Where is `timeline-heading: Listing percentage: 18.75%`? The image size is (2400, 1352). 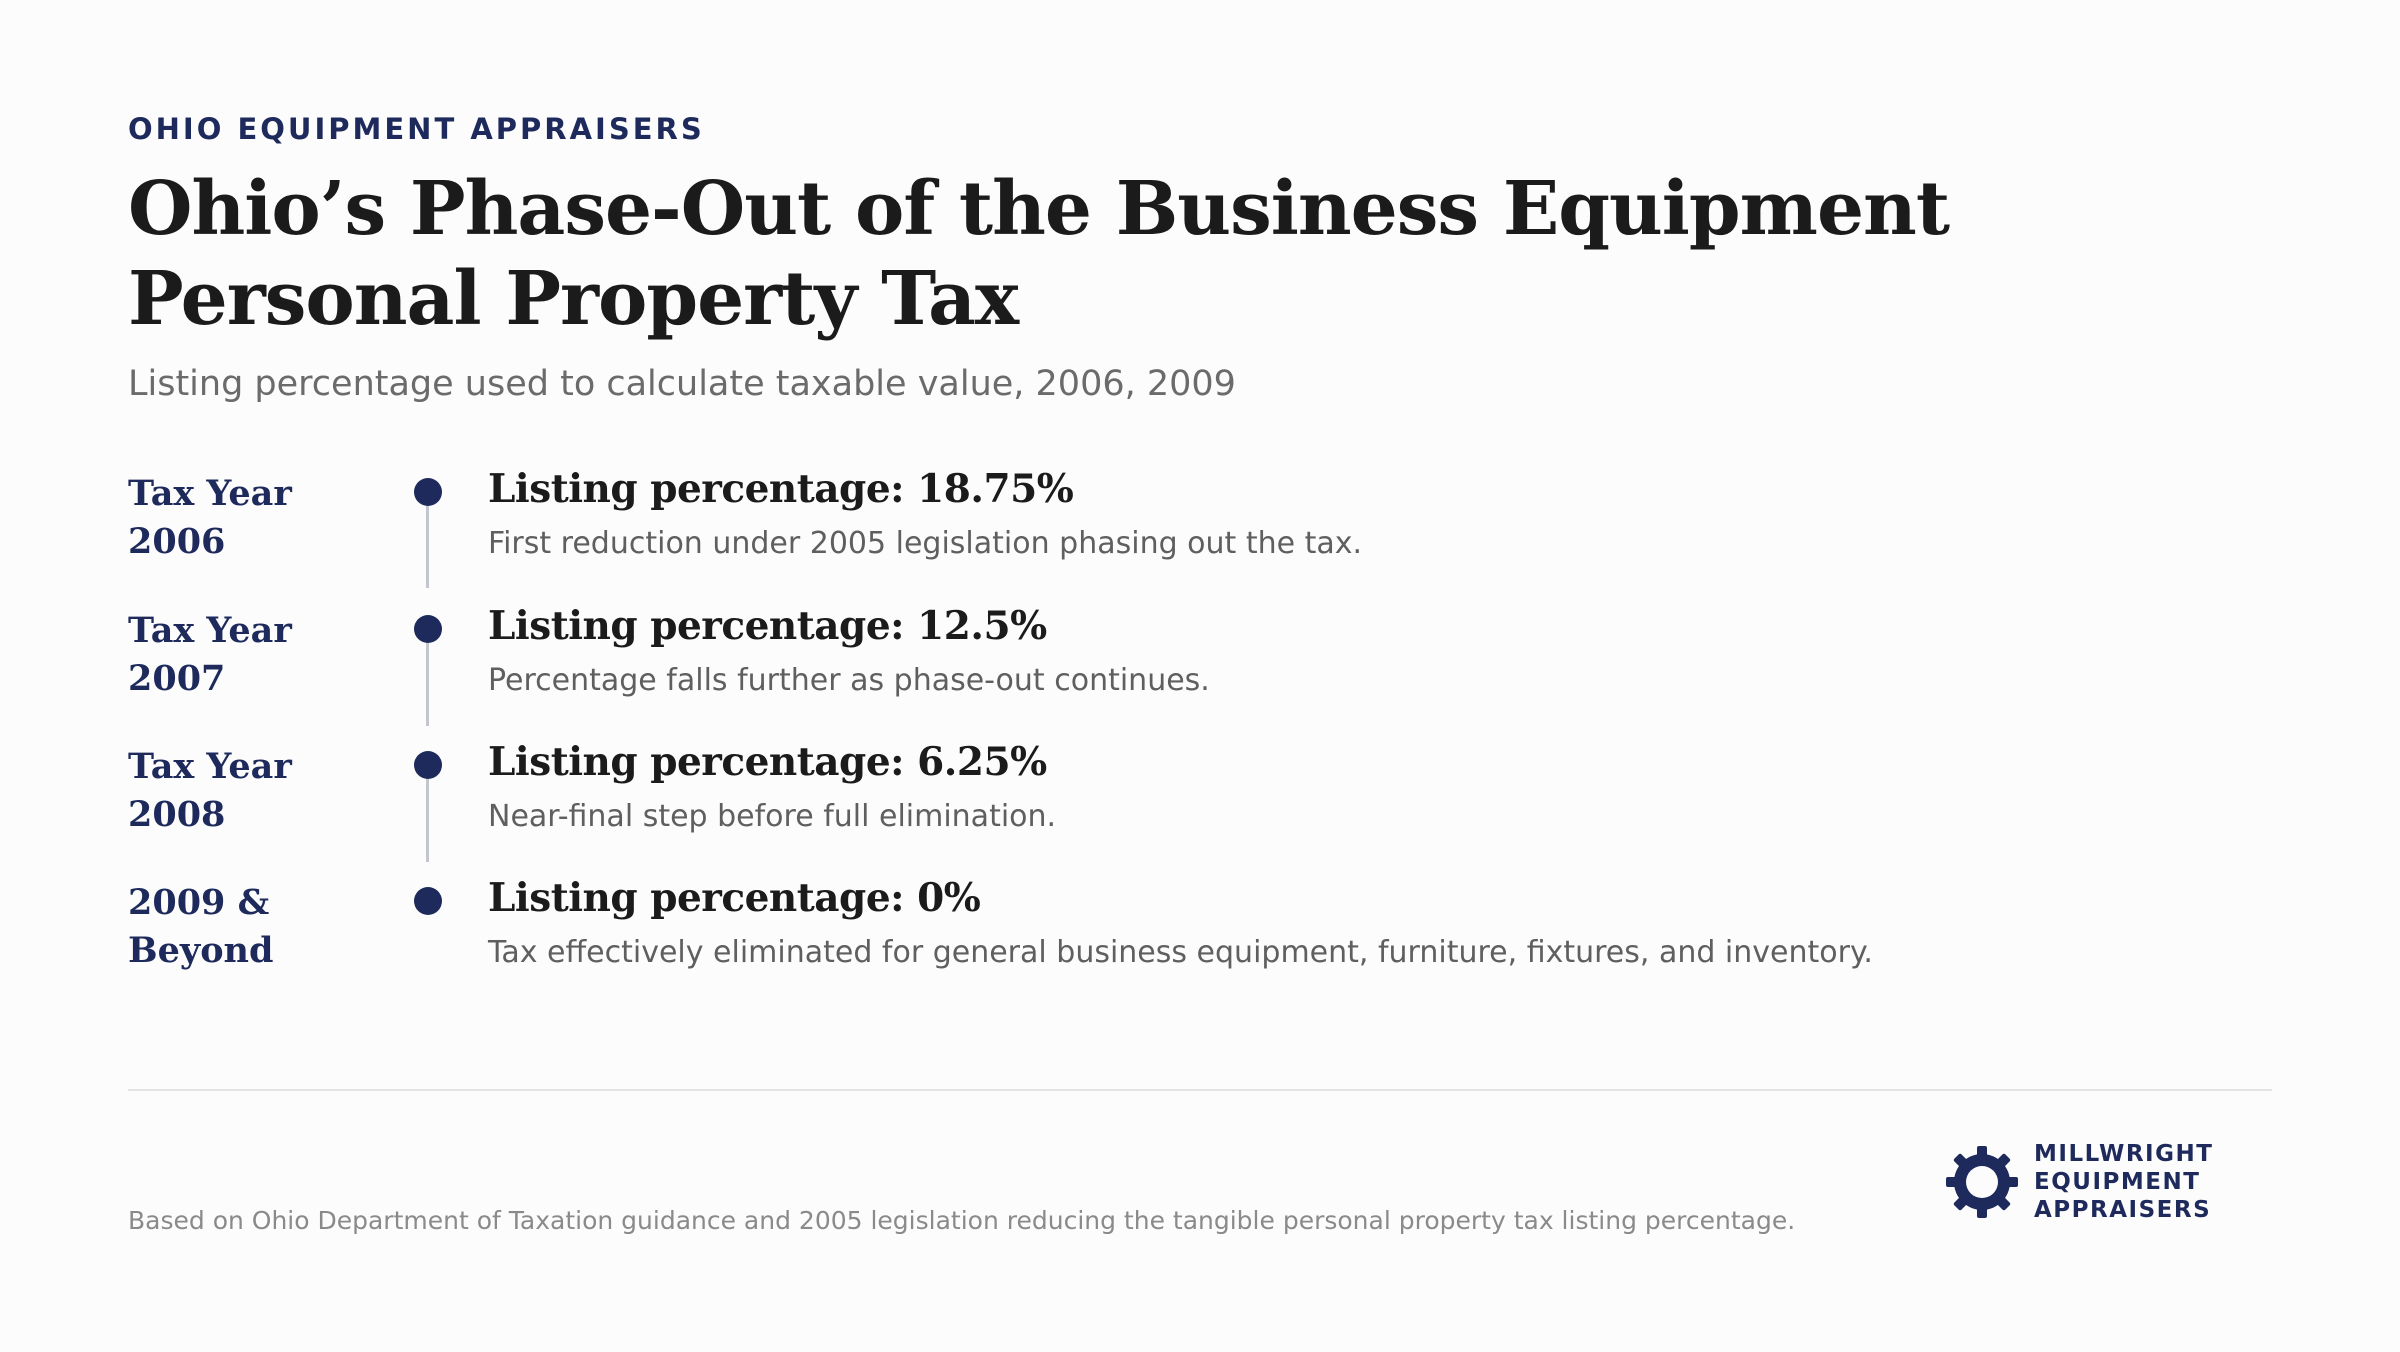
timeline-heading: Listing percentage: 18.75% is located at coordinates (781, 489).